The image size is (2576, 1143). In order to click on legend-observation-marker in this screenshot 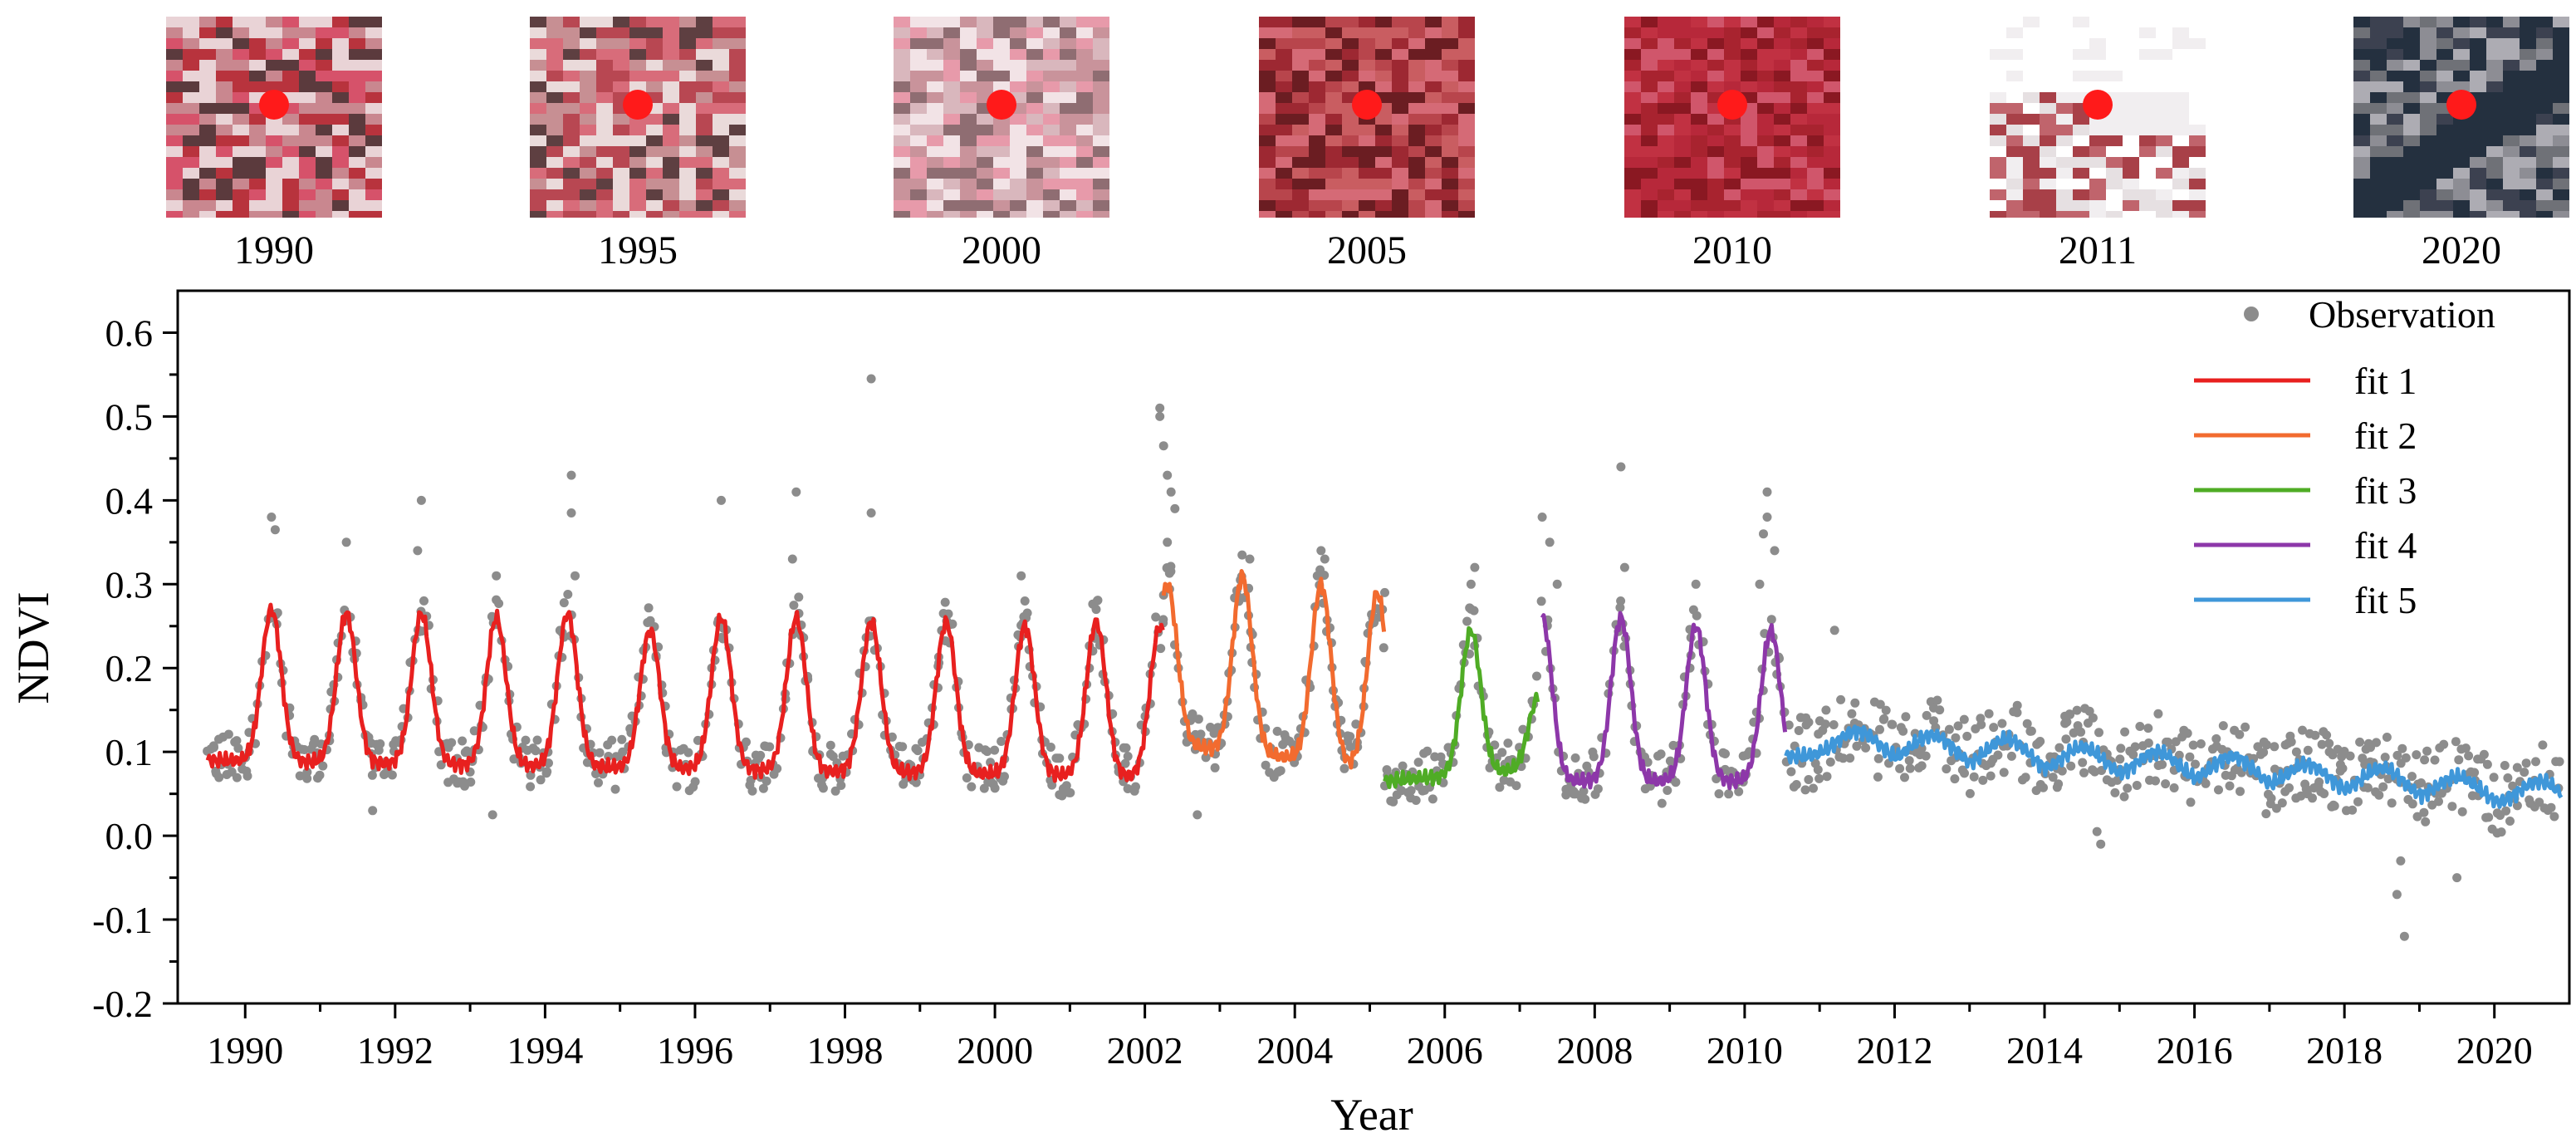, I will do `click(2252, 314)`.